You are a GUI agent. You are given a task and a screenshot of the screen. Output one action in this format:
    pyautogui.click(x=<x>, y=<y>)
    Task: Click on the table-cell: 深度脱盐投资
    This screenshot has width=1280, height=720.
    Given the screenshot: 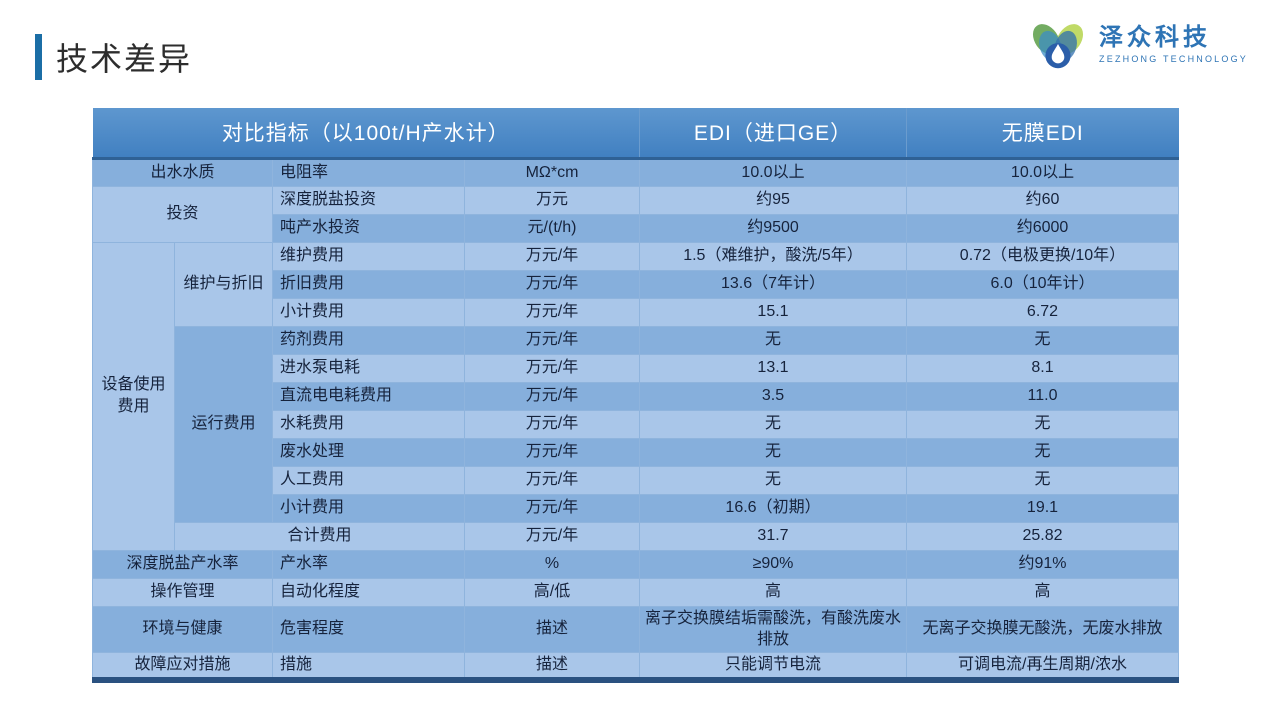 What is the action you would take?
    pyautogui.click(x=368, y=200)
    